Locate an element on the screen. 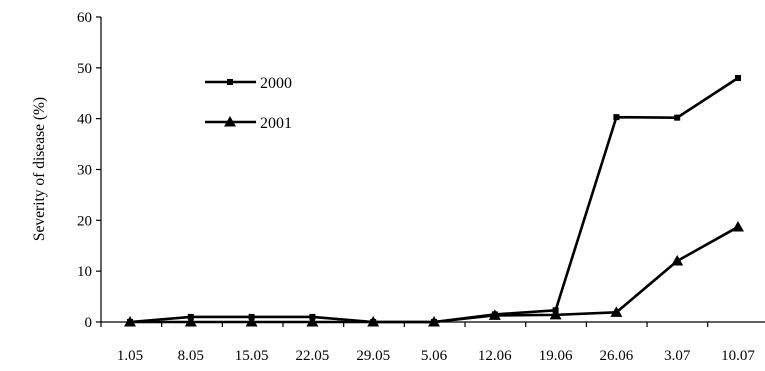  y-tick-label: 50 is located at coordinates (84, 69).